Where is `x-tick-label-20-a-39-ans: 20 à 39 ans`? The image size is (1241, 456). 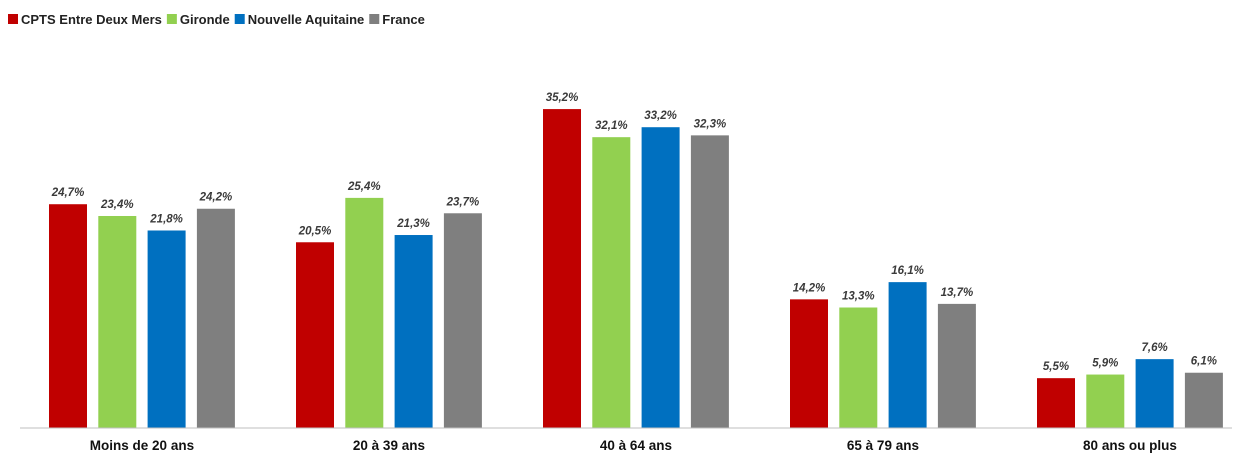
x-tick-label-20-a-39-ans: 20 à 39 ans is located at coordinates (389, 445).